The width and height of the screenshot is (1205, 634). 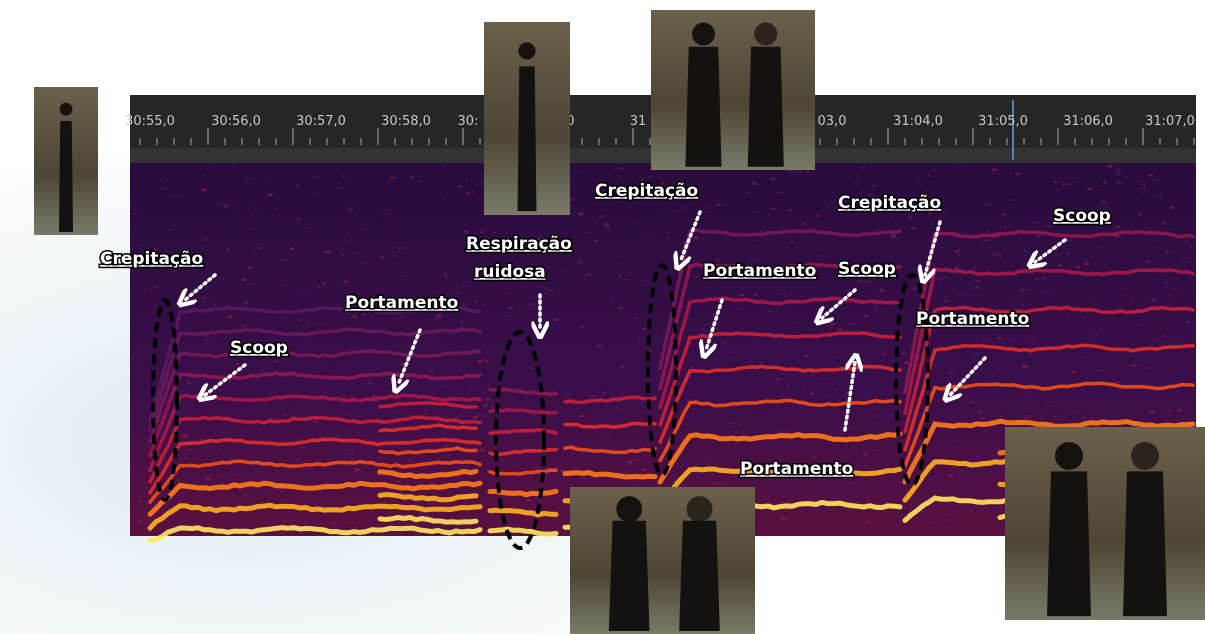 What do you see at coordinates (733, 90) in the screenshot?
I see `photo` at bounding box center [733, 90].